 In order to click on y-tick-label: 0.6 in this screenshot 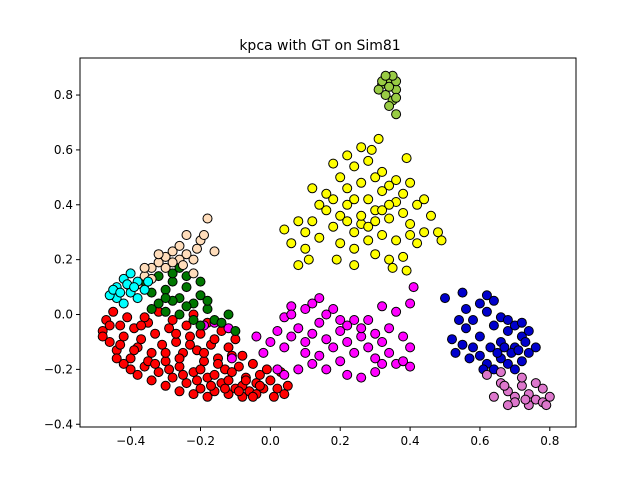, I will do `click(63, 150)`.